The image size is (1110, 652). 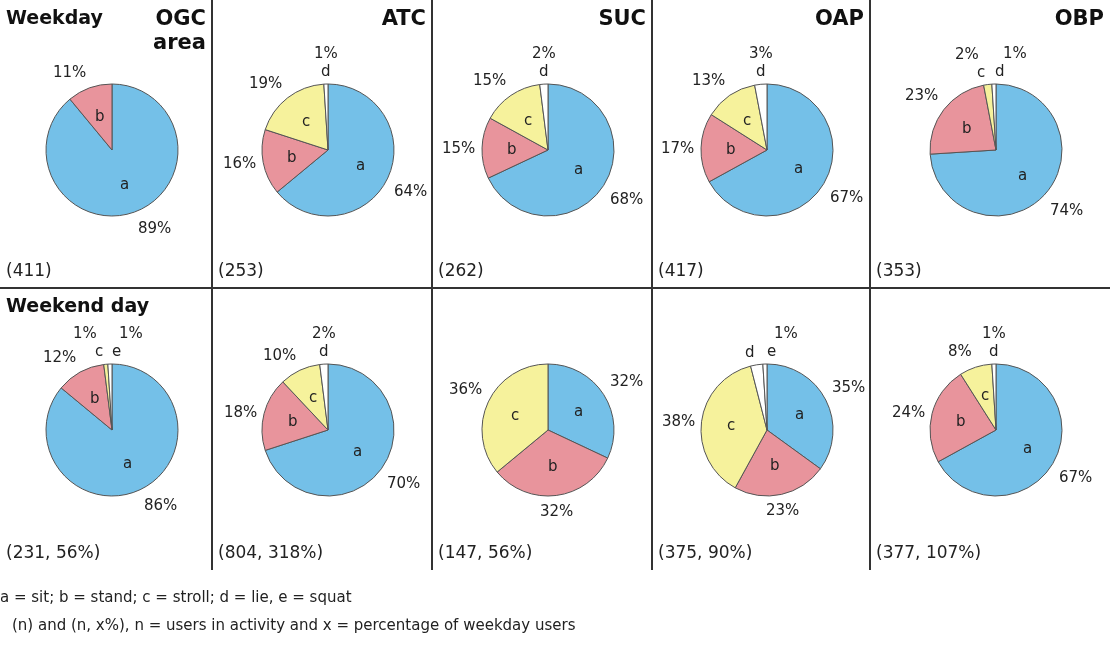 What do you see at coordinates (960, 351) in the screenshot?
I see `data-label: 8%` at bounding box center [960, 351].